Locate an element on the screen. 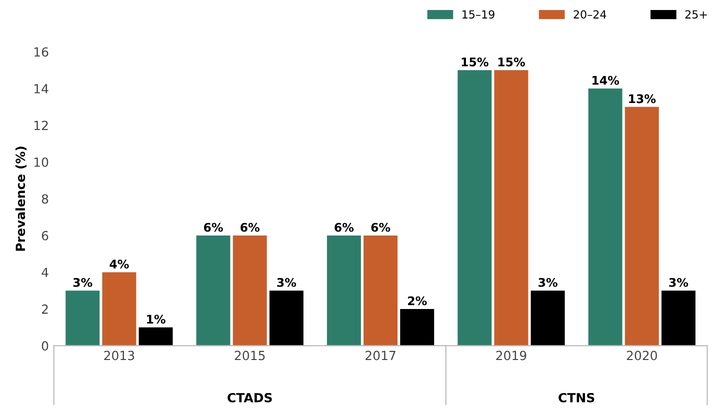  x-tick-label: 2017 is located at coordinates (381, 355).